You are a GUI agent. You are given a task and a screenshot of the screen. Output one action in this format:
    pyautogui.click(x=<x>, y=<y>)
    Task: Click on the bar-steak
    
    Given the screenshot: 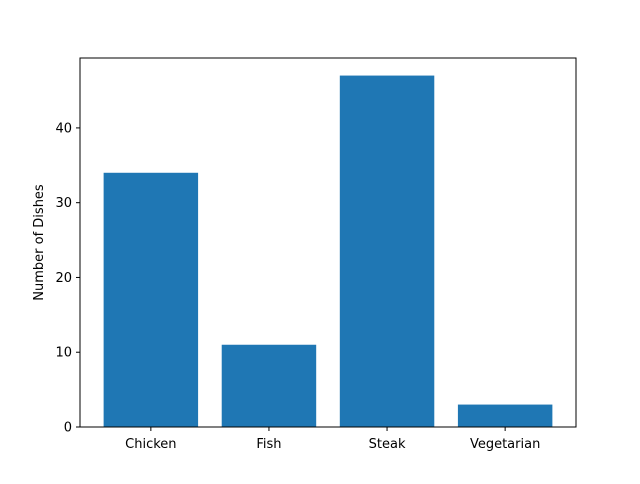 What is the action you would take?
    pyautogui.click(x=387, y=251)
    